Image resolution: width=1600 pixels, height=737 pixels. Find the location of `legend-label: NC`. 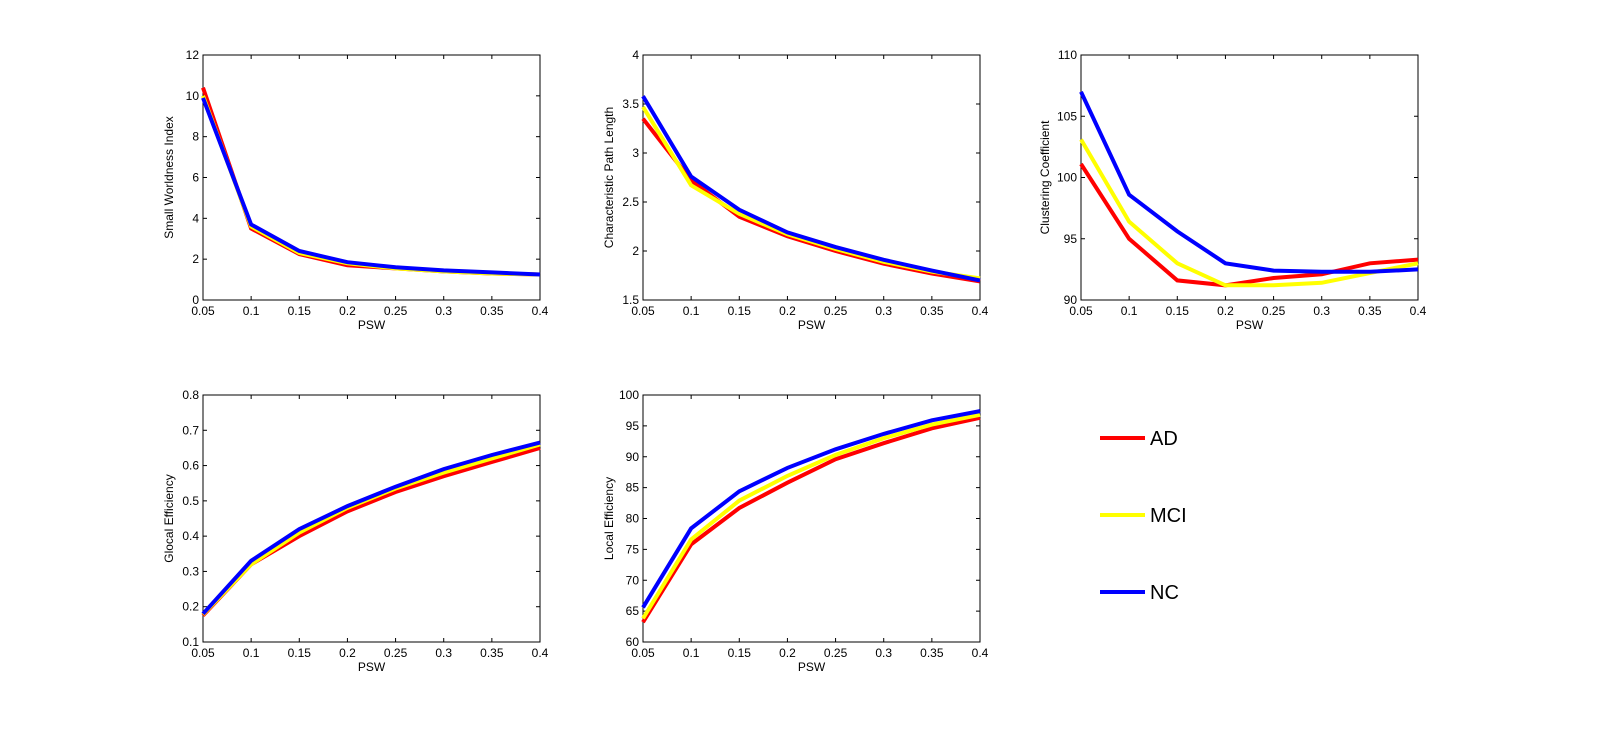

legend-label: NC is located at coordinates (1164, 593).